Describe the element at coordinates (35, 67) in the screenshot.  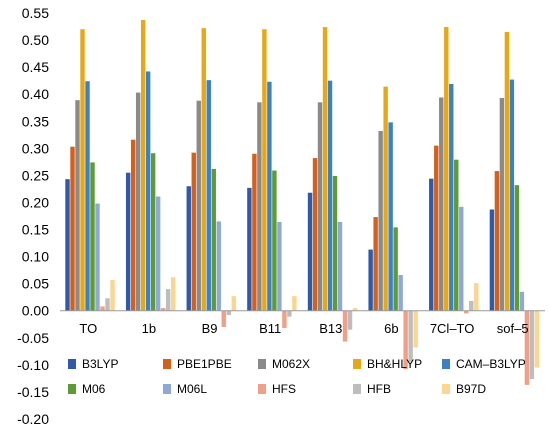
I see `y-tick-label: 0.45` at that location.